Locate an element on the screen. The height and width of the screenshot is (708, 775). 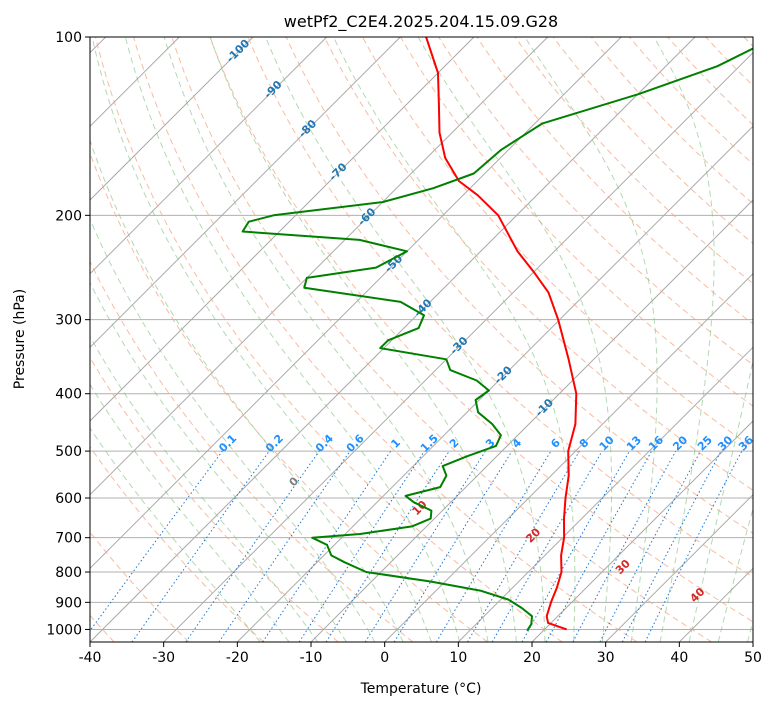
y-tick-label: 100 is located at coordinates (68, 38).